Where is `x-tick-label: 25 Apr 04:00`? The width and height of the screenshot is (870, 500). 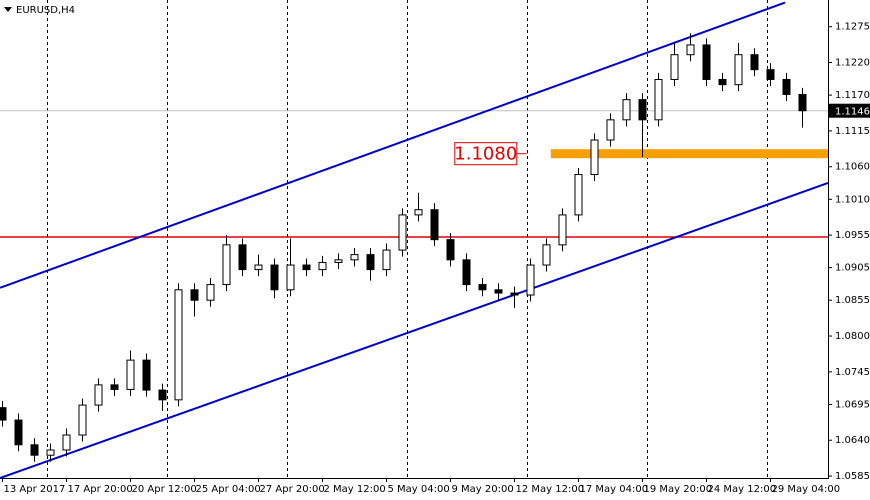 x-tick-label: 25 Apr 04:00 is located at coordinates (228, 489).